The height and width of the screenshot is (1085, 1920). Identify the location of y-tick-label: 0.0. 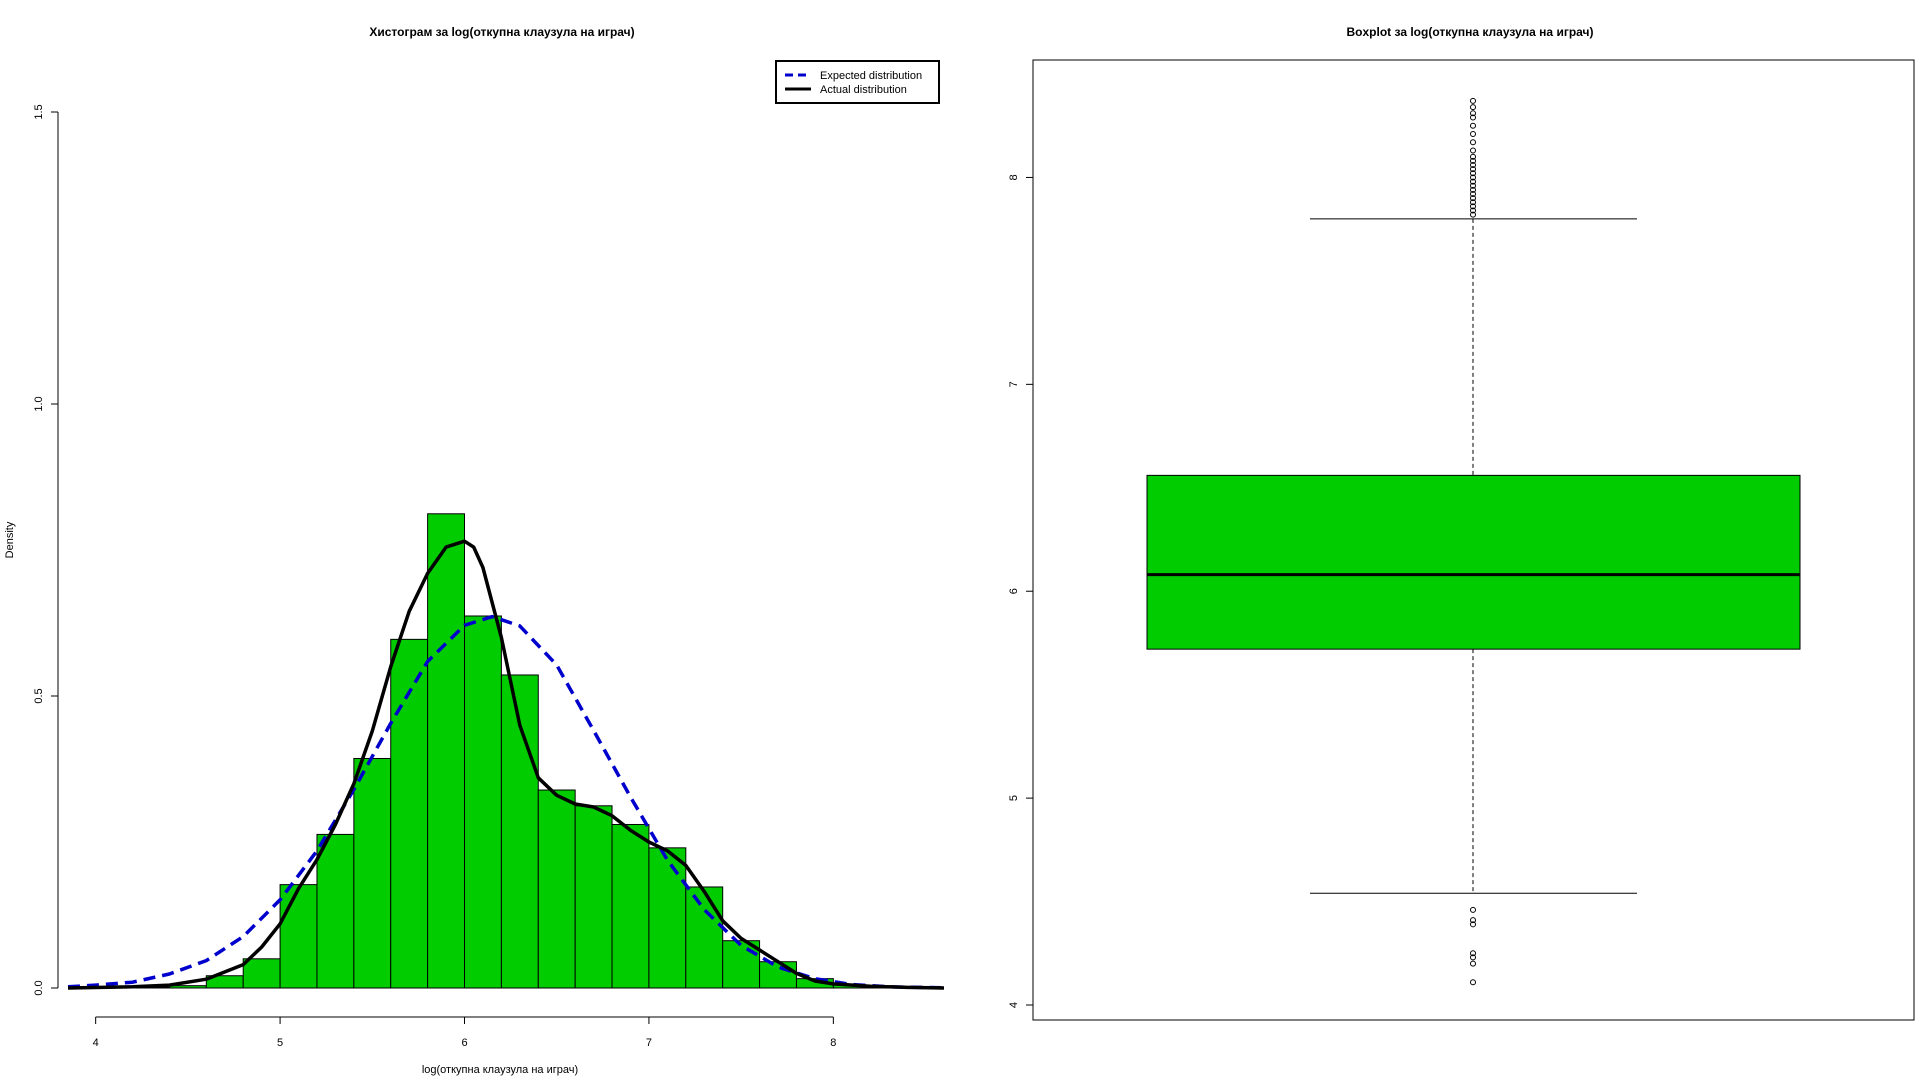
(39, 987).